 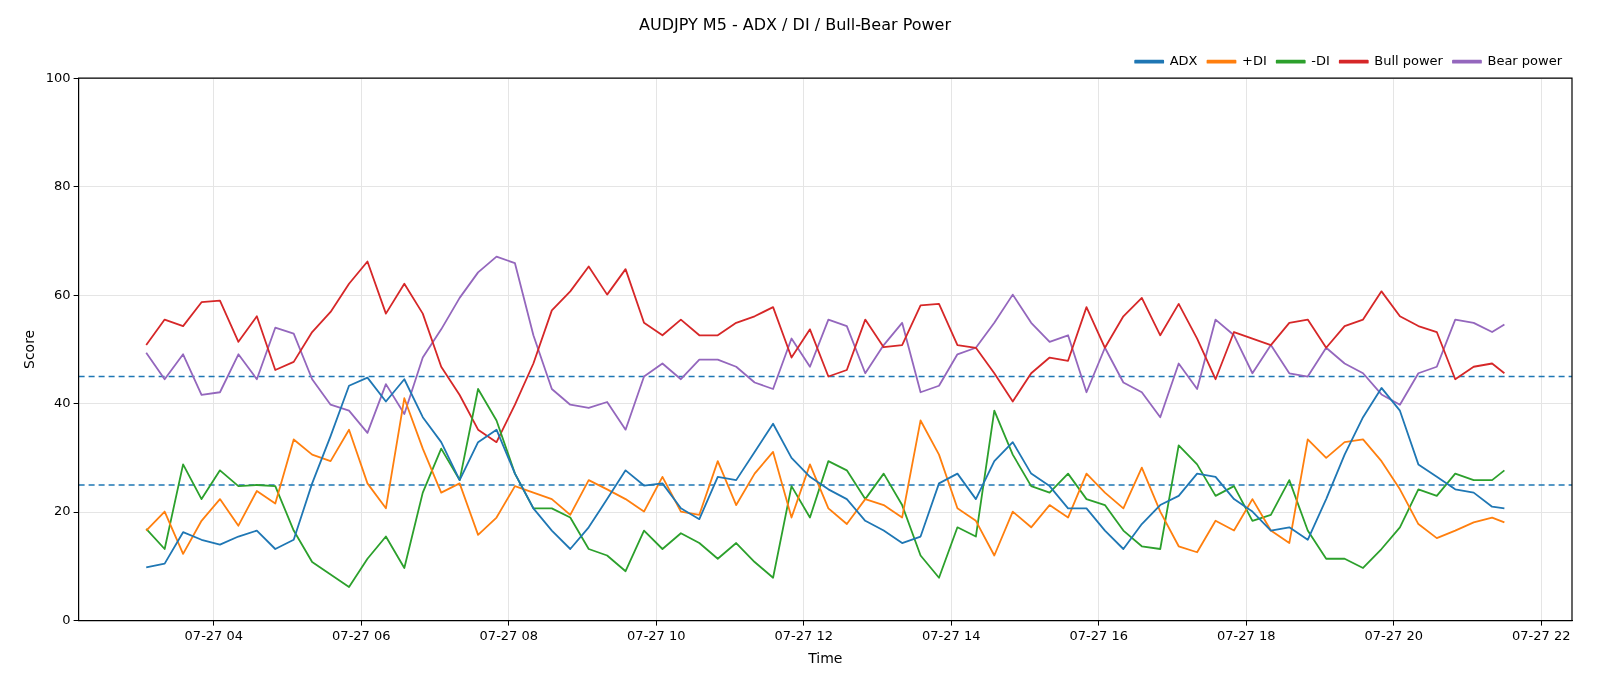 I want to click on y-axis-title: Score, so click(x=29, y=349).